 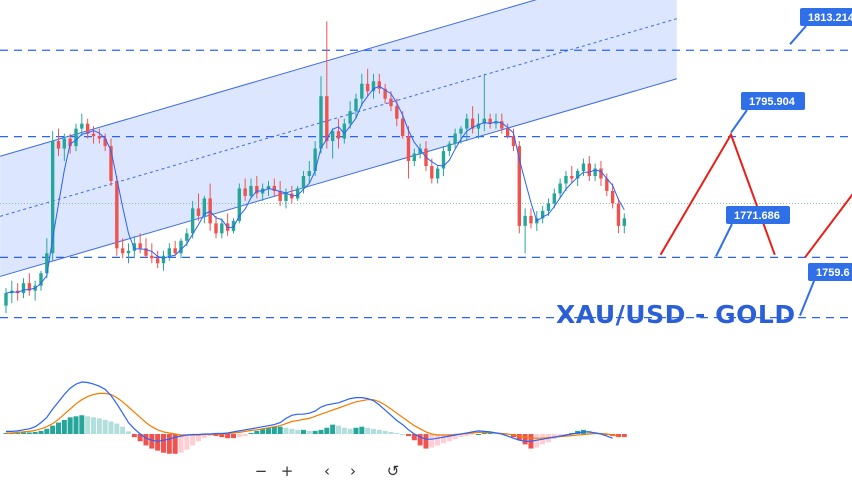 I want to click on level-label-text: 1771.686, so click(x=757, y=216).